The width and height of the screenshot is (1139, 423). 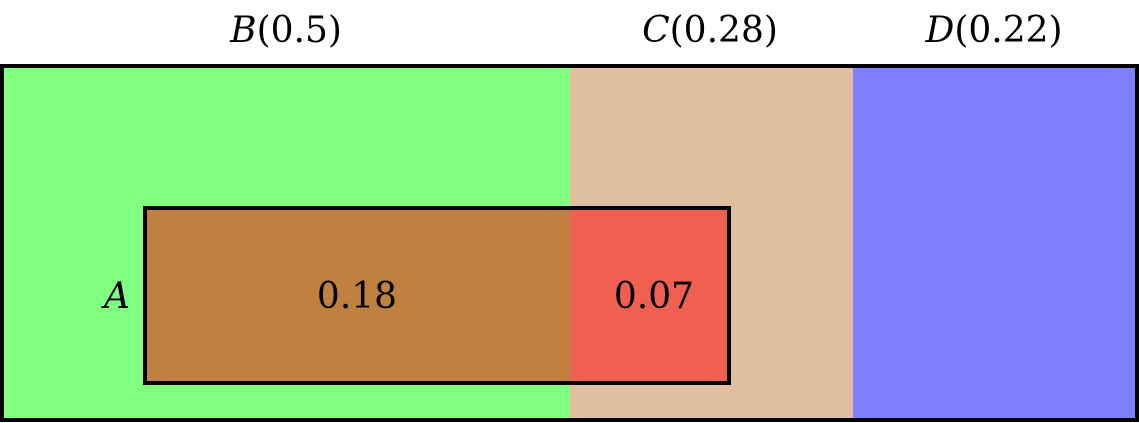 What do you see at coordinates (993, 30) in the screenshot?
I see `label-d: D(0.22)` at bounding box center [993, 30].